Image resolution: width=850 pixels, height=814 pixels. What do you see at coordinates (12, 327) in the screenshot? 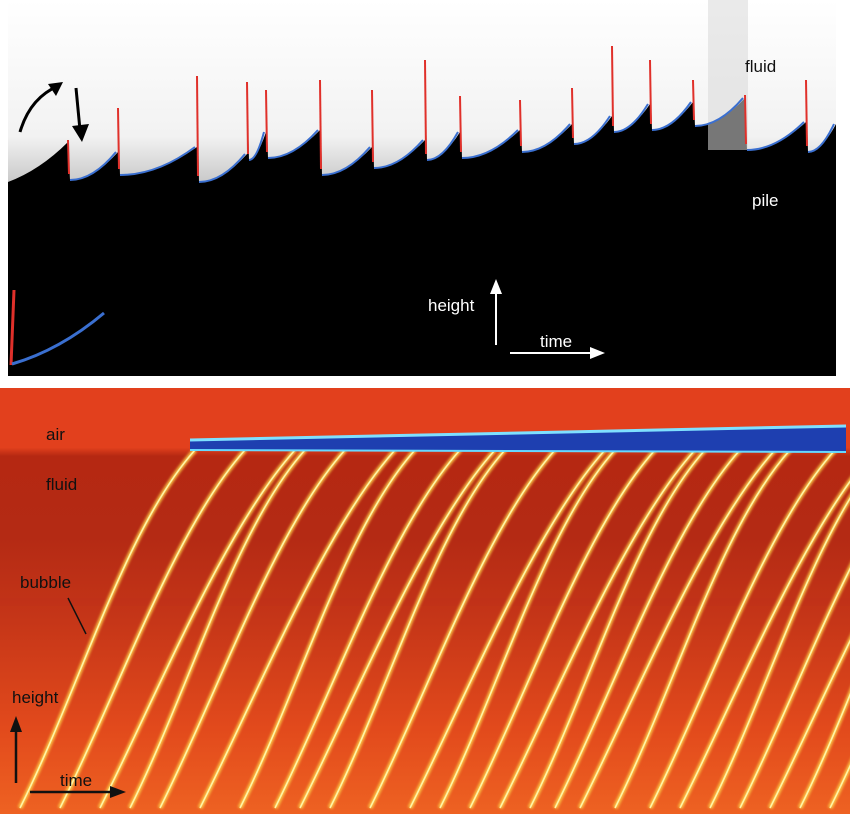
I see `legend-red-line` at bounding box center [12, 327].